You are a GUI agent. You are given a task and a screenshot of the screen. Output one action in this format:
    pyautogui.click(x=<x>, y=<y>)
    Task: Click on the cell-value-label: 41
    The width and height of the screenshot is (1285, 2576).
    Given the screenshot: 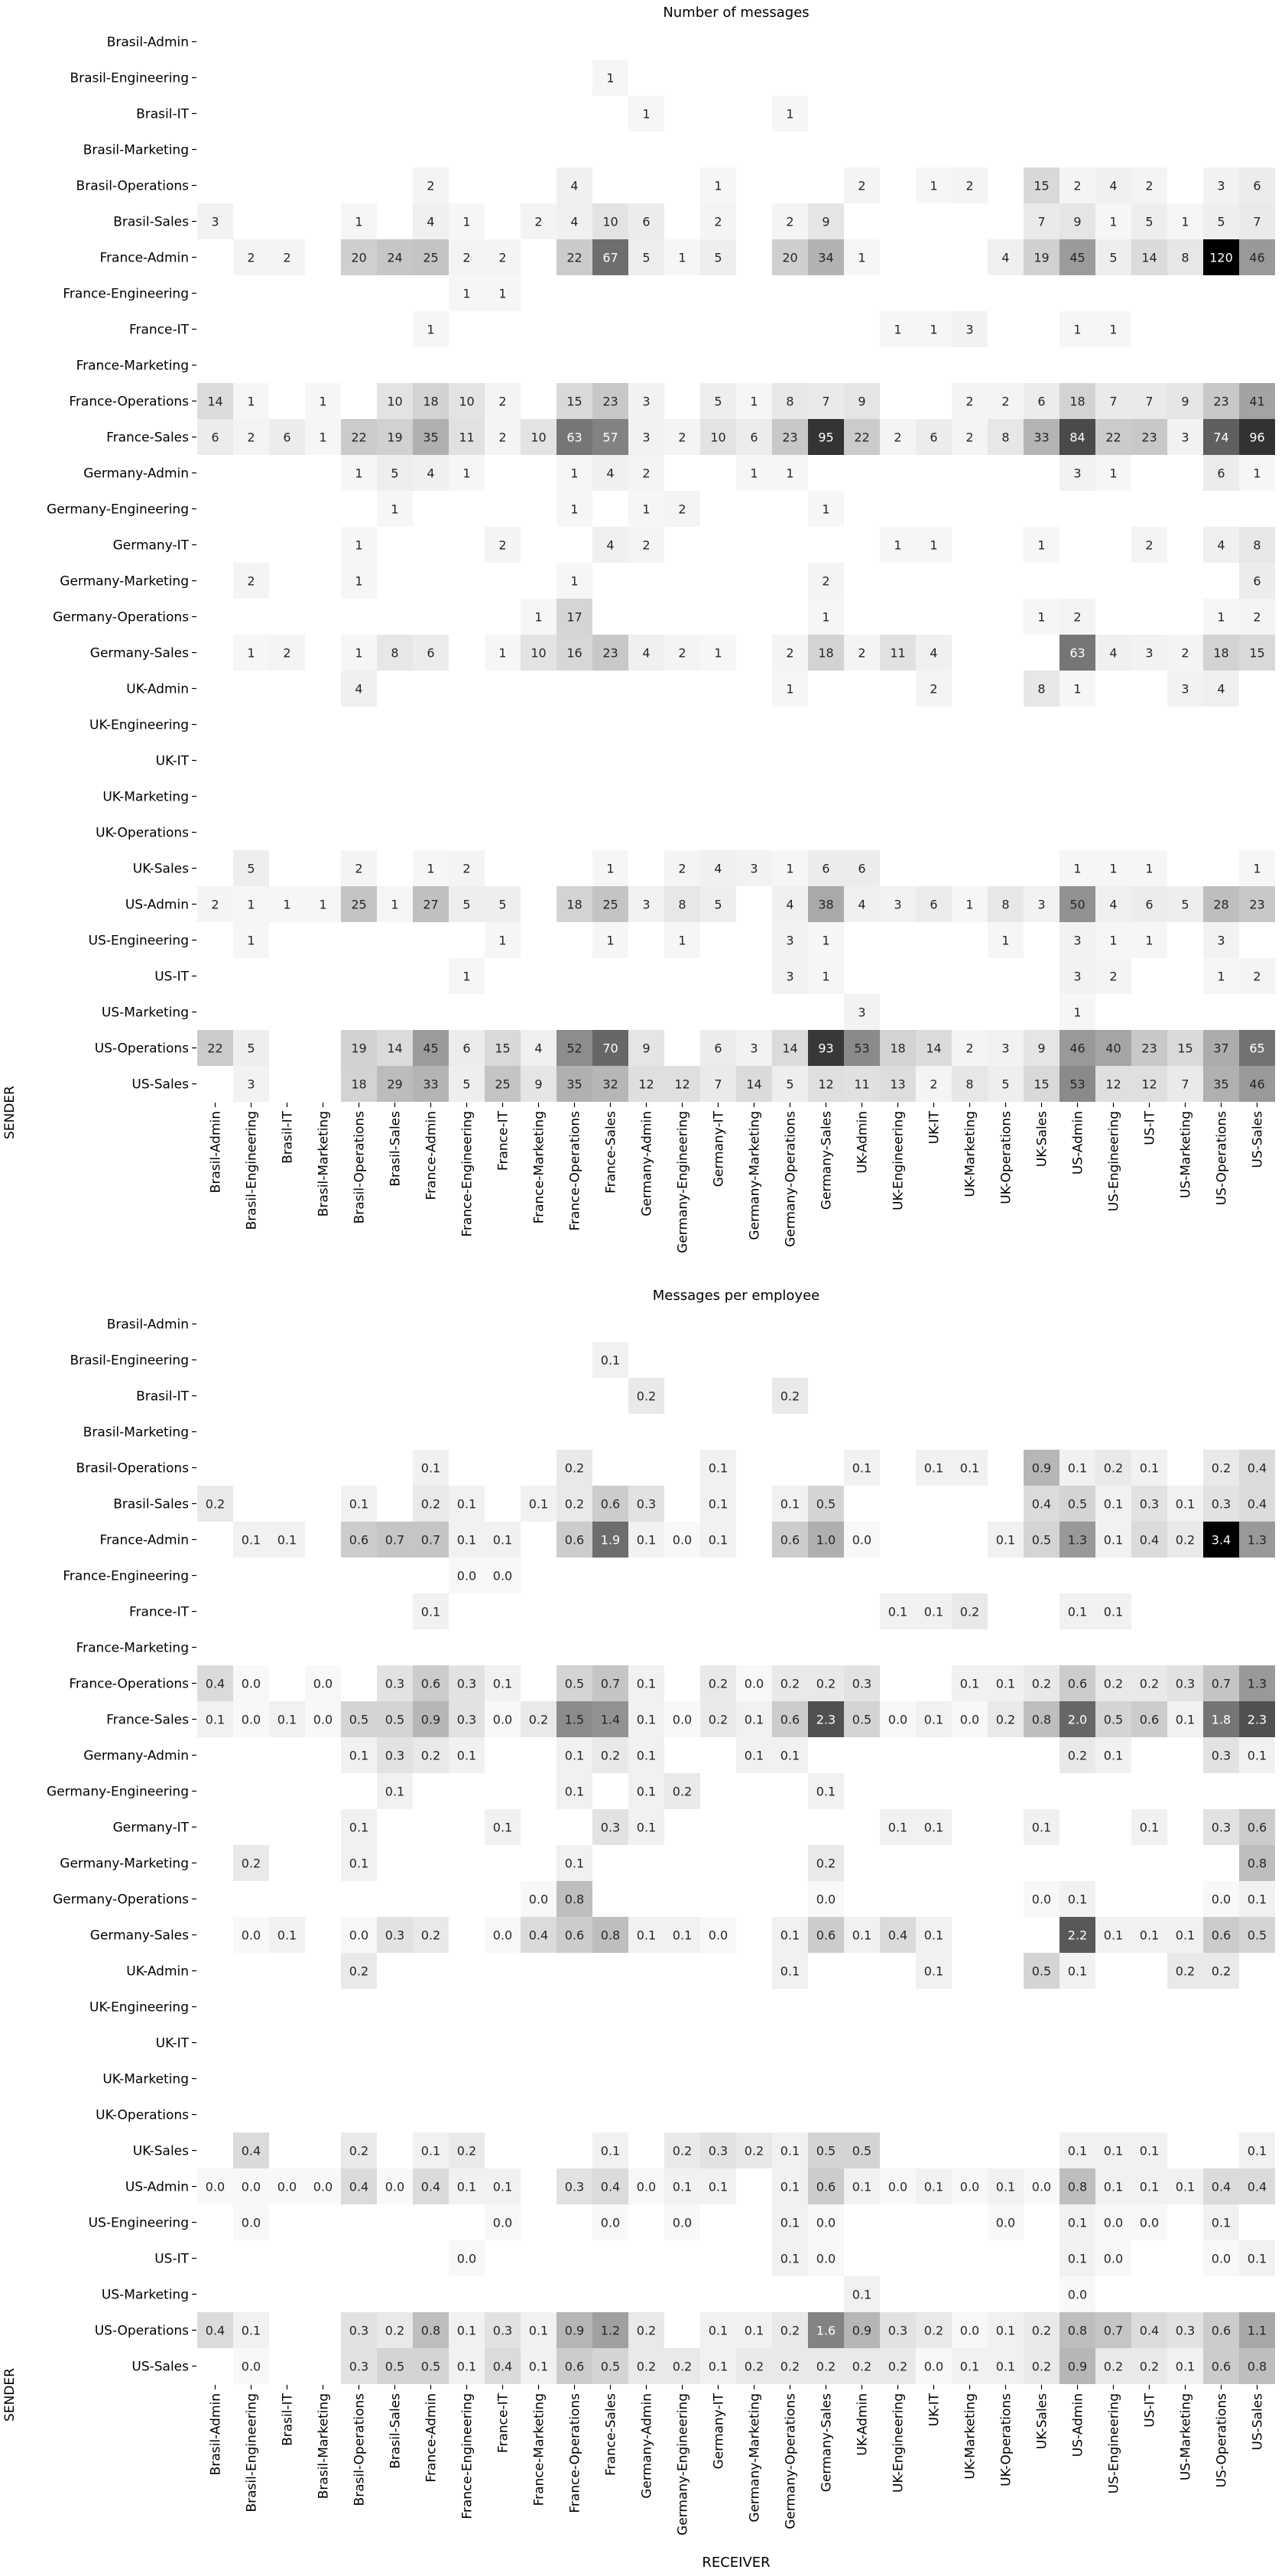 What is the action you would take?
    pyautogui.click(x=1256, y=402)
    